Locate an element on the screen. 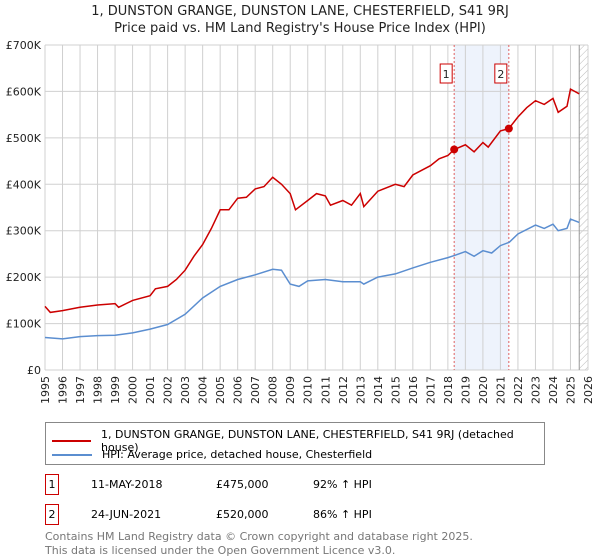 The height and width of the screenshot is (560, 600). x-tick-label: 1995 is located at coordinates (45, 390).